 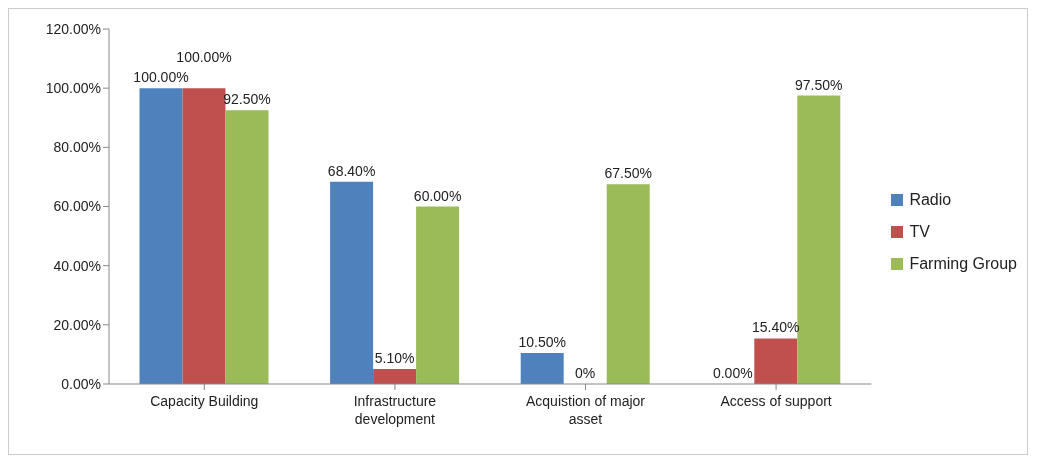 I want to click on x-tick-label: Infrastructure development, so click(x=395, y=410).